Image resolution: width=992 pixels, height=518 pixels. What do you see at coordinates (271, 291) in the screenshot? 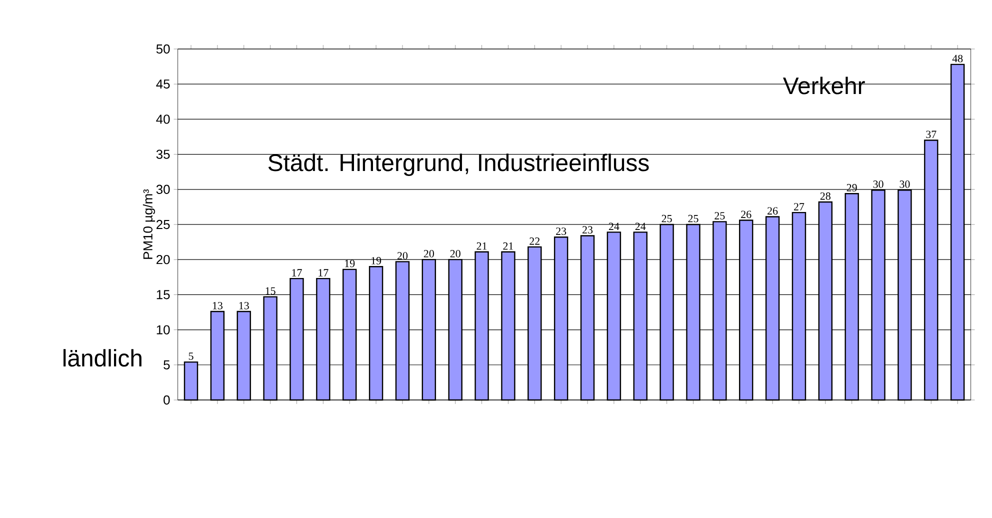
I see `data-label: 15` at bounding box center [271, 291].